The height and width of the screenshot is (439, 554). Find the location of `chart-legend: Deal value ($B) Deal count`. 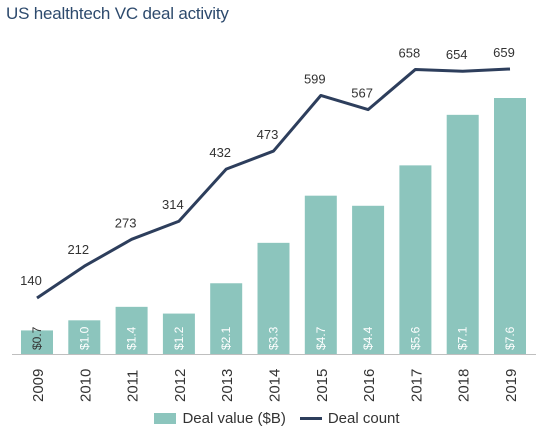

chart-legend: Deal value ($B) Deal count is located at coordinates (277, 418).